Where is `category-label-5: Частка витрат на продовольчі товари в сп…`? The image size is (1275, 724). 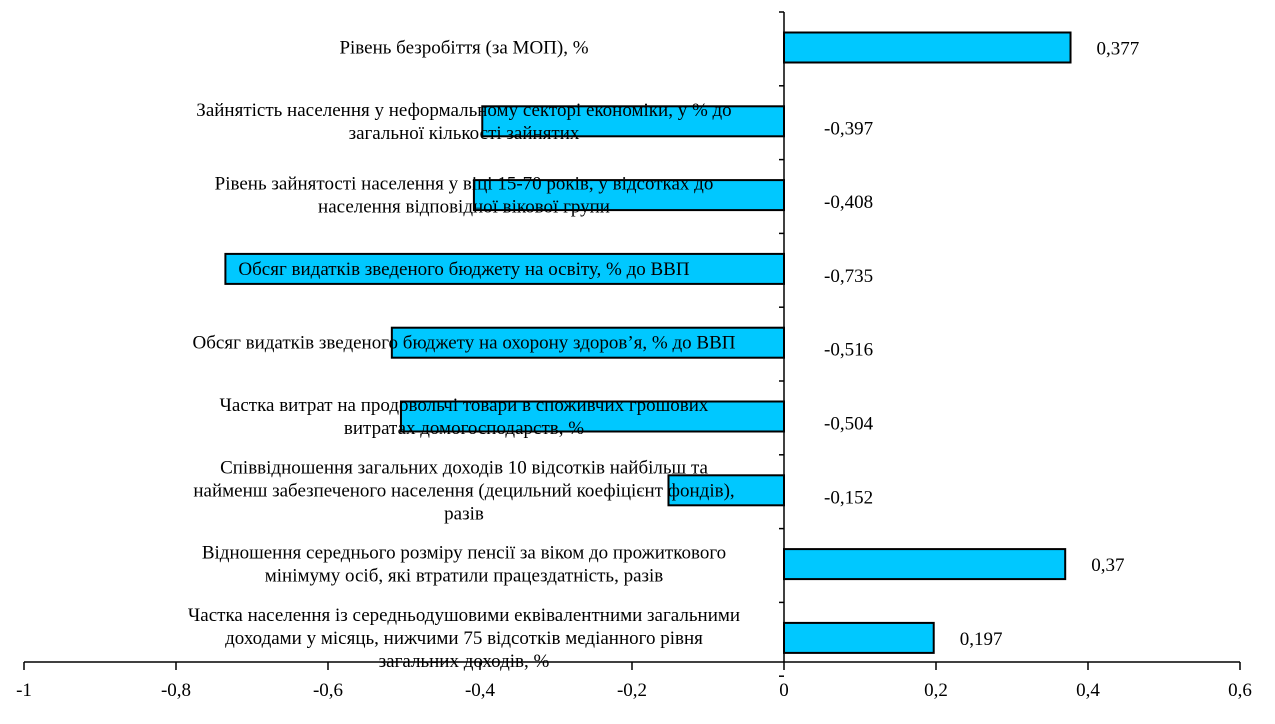
category-label-5: Частка витрат на продовольчі товари в сп… is located at coordinates (464, 417).